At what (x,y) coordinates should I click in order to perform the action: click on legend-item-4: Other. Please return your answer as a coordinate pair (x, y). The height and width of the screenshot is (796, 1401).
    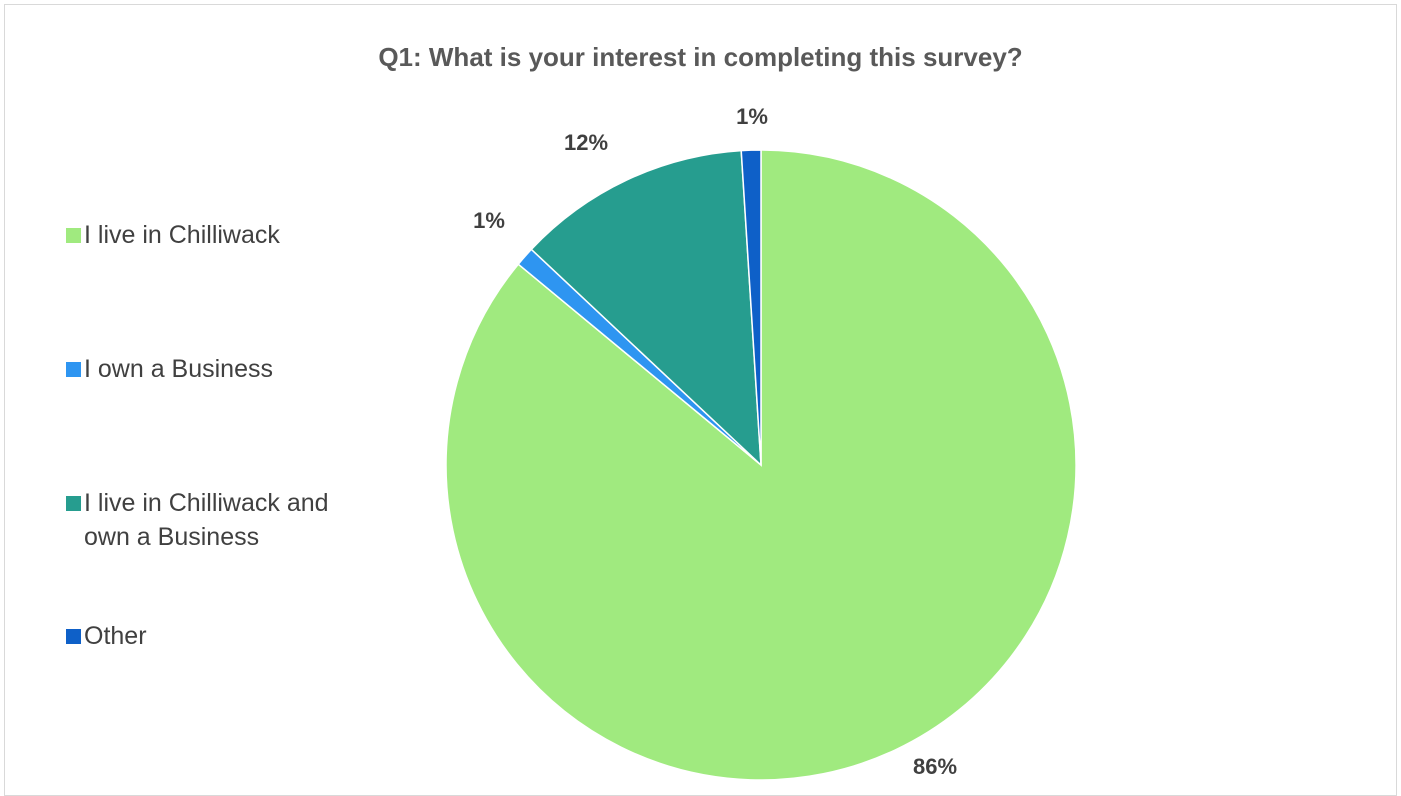
    Looking at the image, I should click on (106, 636).